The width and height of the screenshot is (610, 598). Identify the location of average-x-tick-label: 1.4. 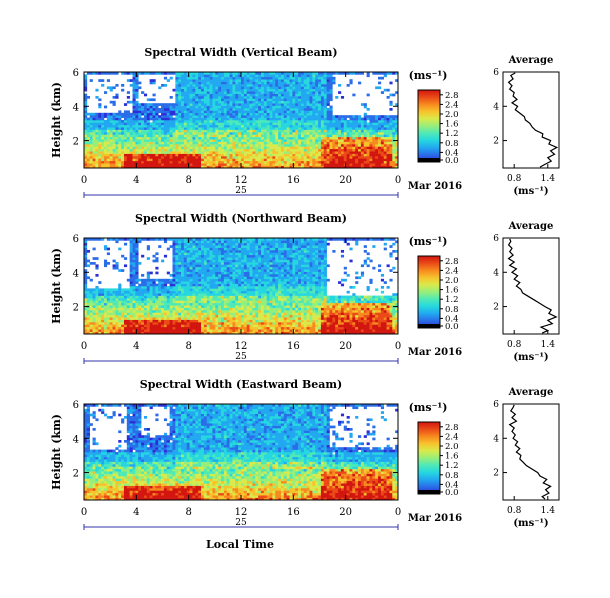
(548, 179).